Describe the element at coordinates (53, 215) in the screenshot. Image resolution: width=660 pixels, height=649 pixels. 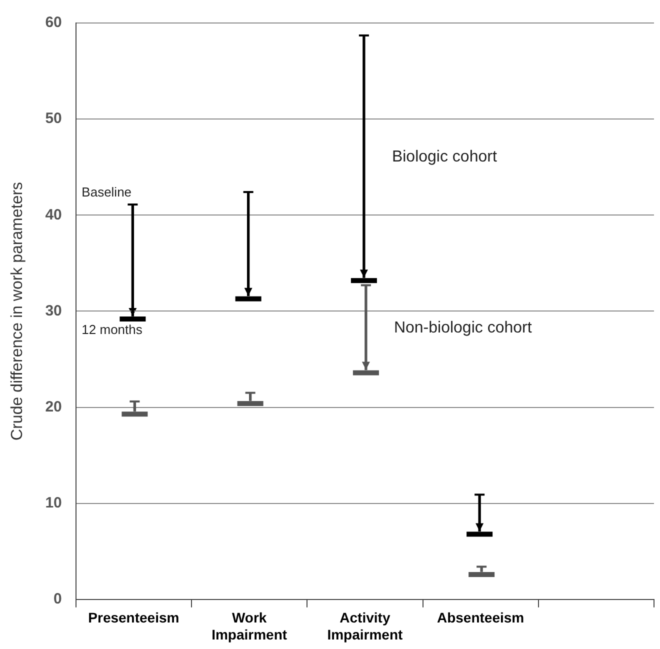
I see `y-tick-label: 40` at that location.